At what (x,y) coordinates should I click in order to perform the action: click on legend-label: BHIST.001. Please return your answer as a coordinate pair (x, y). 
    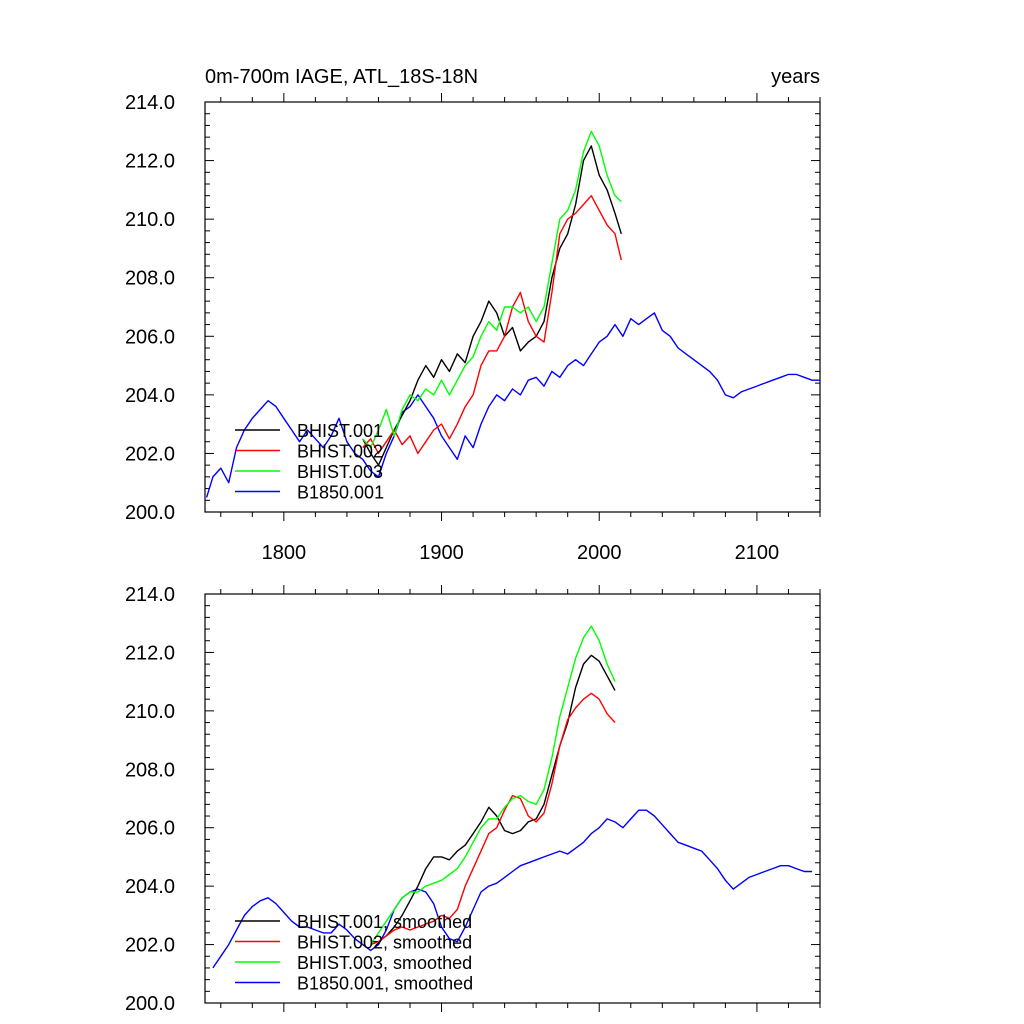
    Looking at the image, I should click on (340, 431).